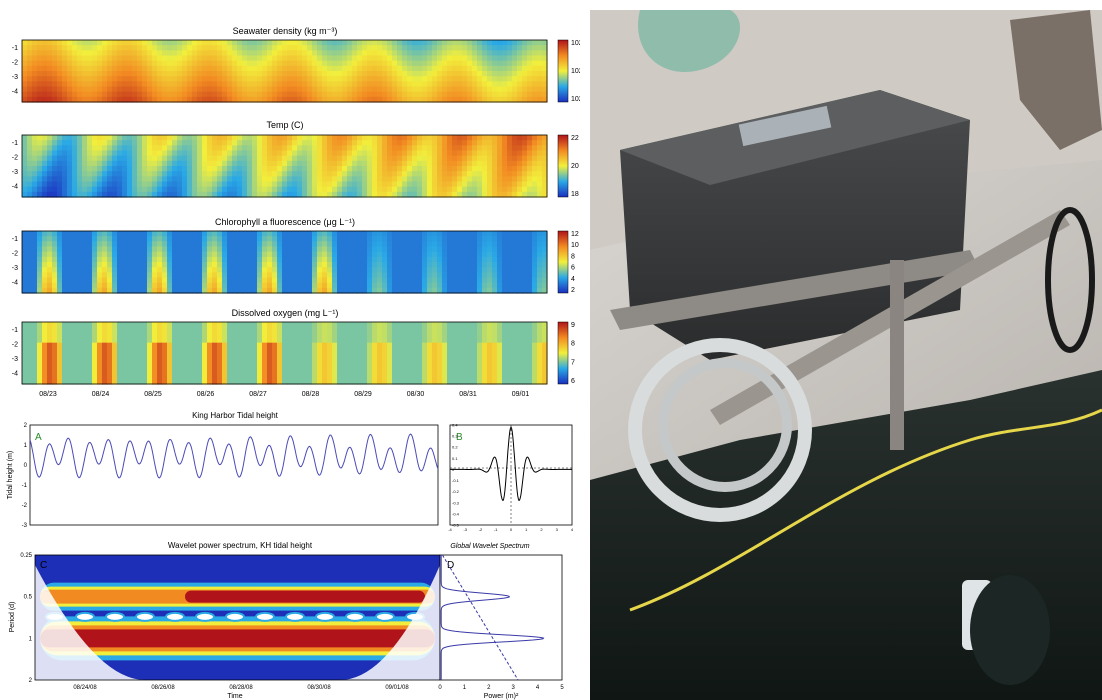  I want to click on colorbar-tick-label: 6, so click(573, 268).